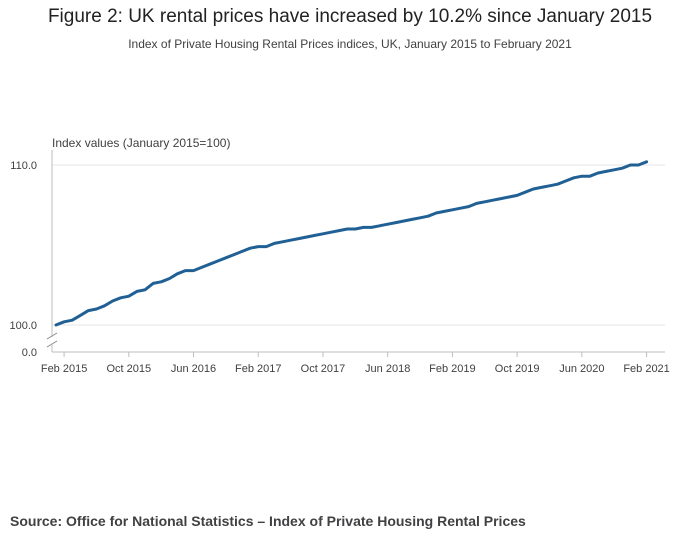  I want to click on x-tick-label: Jun 2020, so click(581, 369).